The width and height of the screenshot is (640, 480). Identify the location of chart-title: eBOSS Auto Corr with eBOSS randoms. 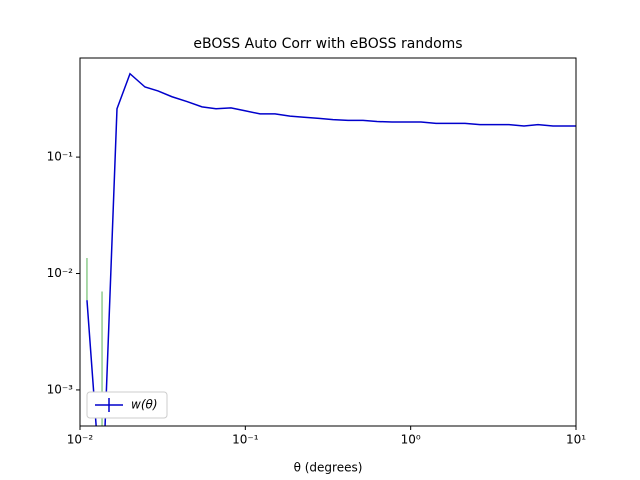
(327, 44).